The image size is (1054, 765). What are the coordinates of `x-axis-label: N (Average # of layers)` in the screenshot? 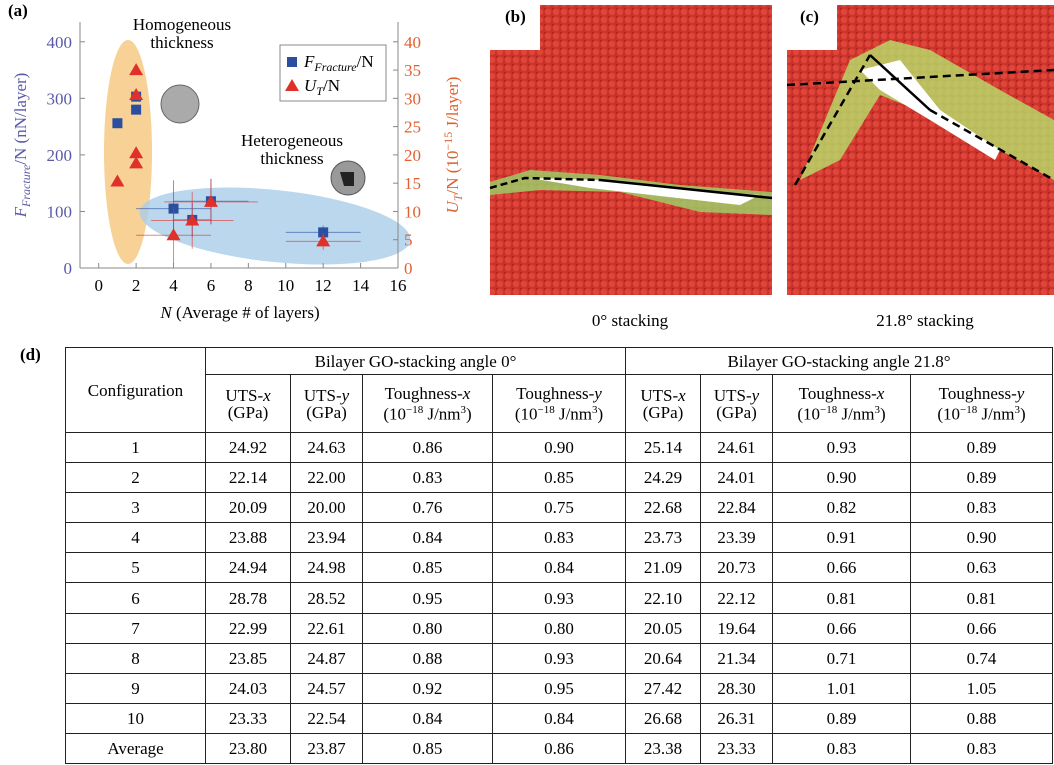 It's located at (239, 312).